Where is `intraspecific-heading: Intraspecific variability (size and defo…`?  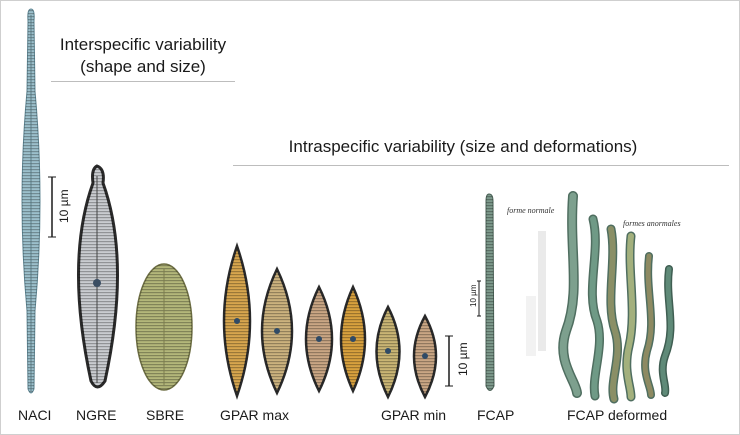 intraspecific-heading: Intraspecific variability (size and defo… is located at coordinates (463, 146).